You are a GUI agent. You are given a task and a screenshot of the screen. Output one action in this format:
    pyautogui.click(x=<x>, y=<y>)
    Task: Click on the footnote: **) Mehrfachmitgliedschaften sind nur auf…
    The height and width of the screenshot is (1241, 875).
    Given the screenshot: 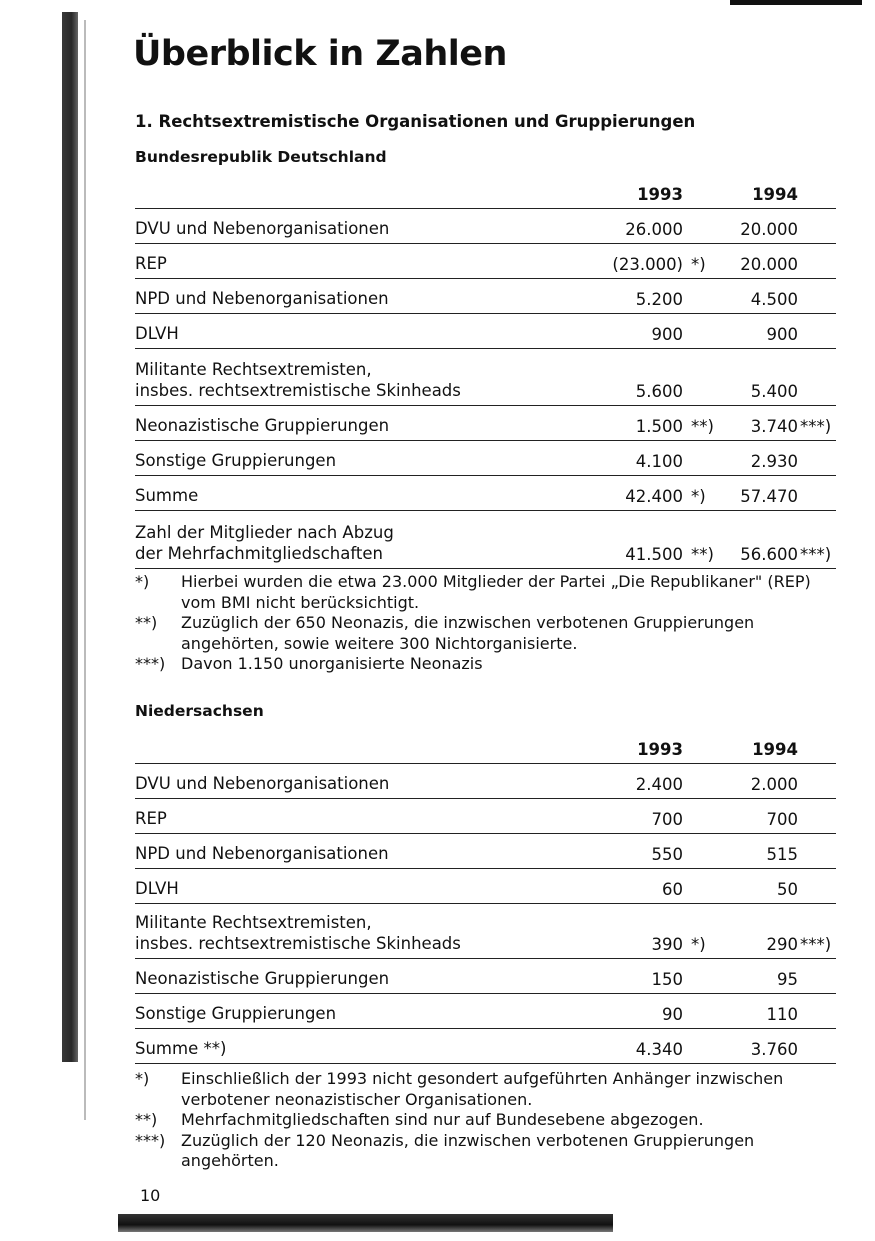 What is the action you would take?
    pyautogui.click(x=485, y=1120)
    